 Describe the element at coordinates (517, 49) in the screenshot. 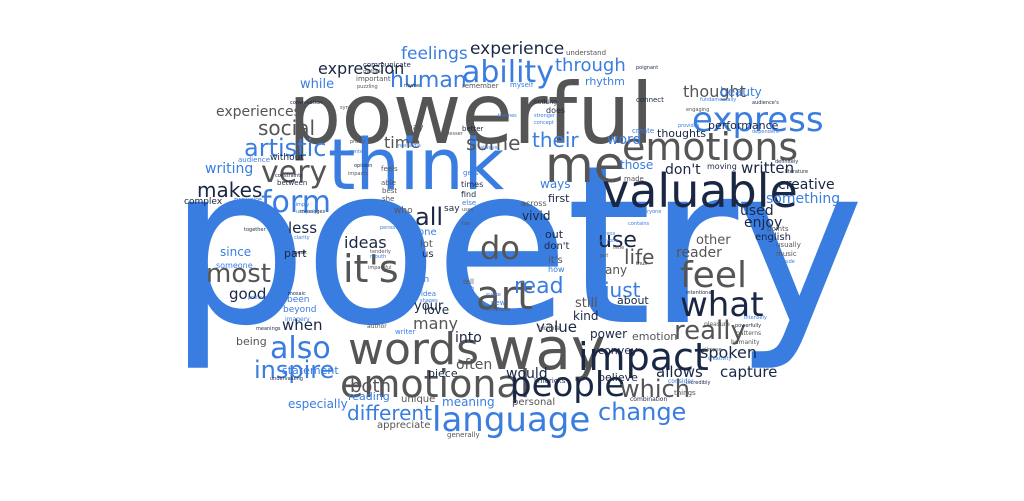

I see `word-experience: experience` at that location.